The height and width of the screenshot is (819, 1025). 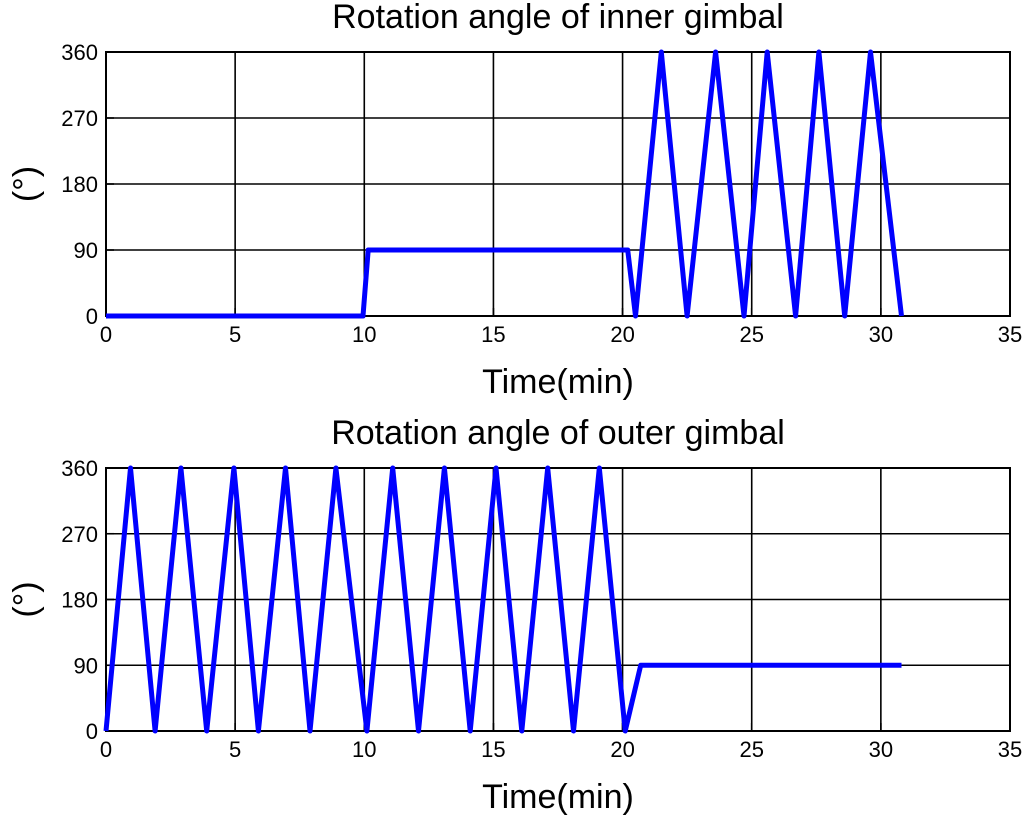 What do you see at coordinates (558, 433) in the screenshot?
I see `chart-title: Rotation angle of outer gimbal` at bounding box center [558, 433].